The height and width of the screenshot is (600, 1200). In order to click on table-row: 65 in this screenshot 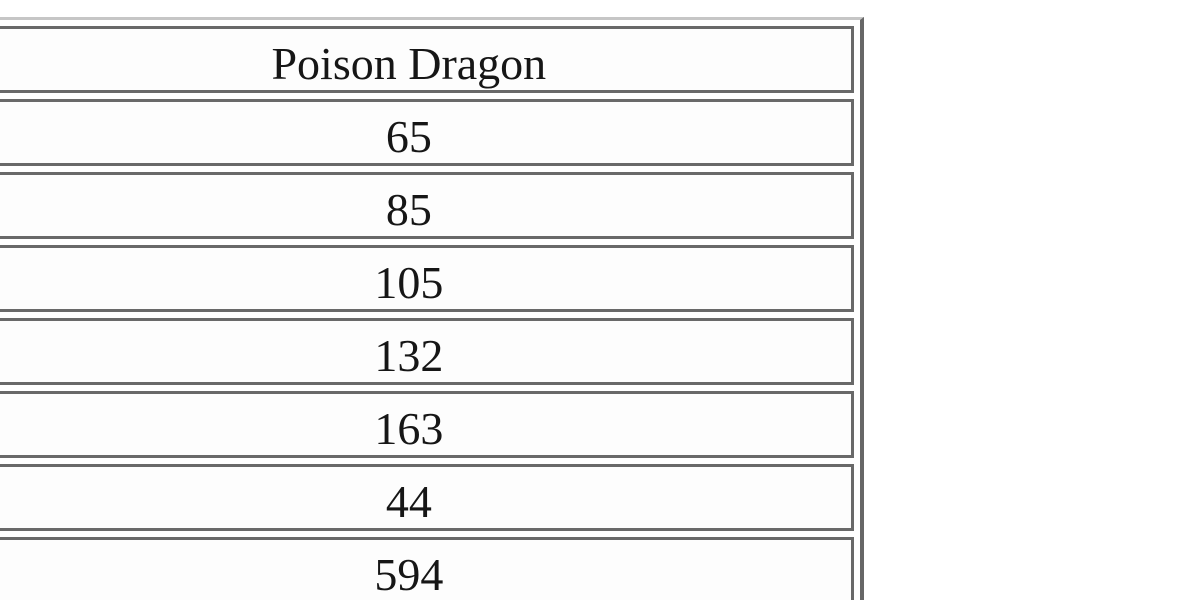, I will do `click(427, 132)`.